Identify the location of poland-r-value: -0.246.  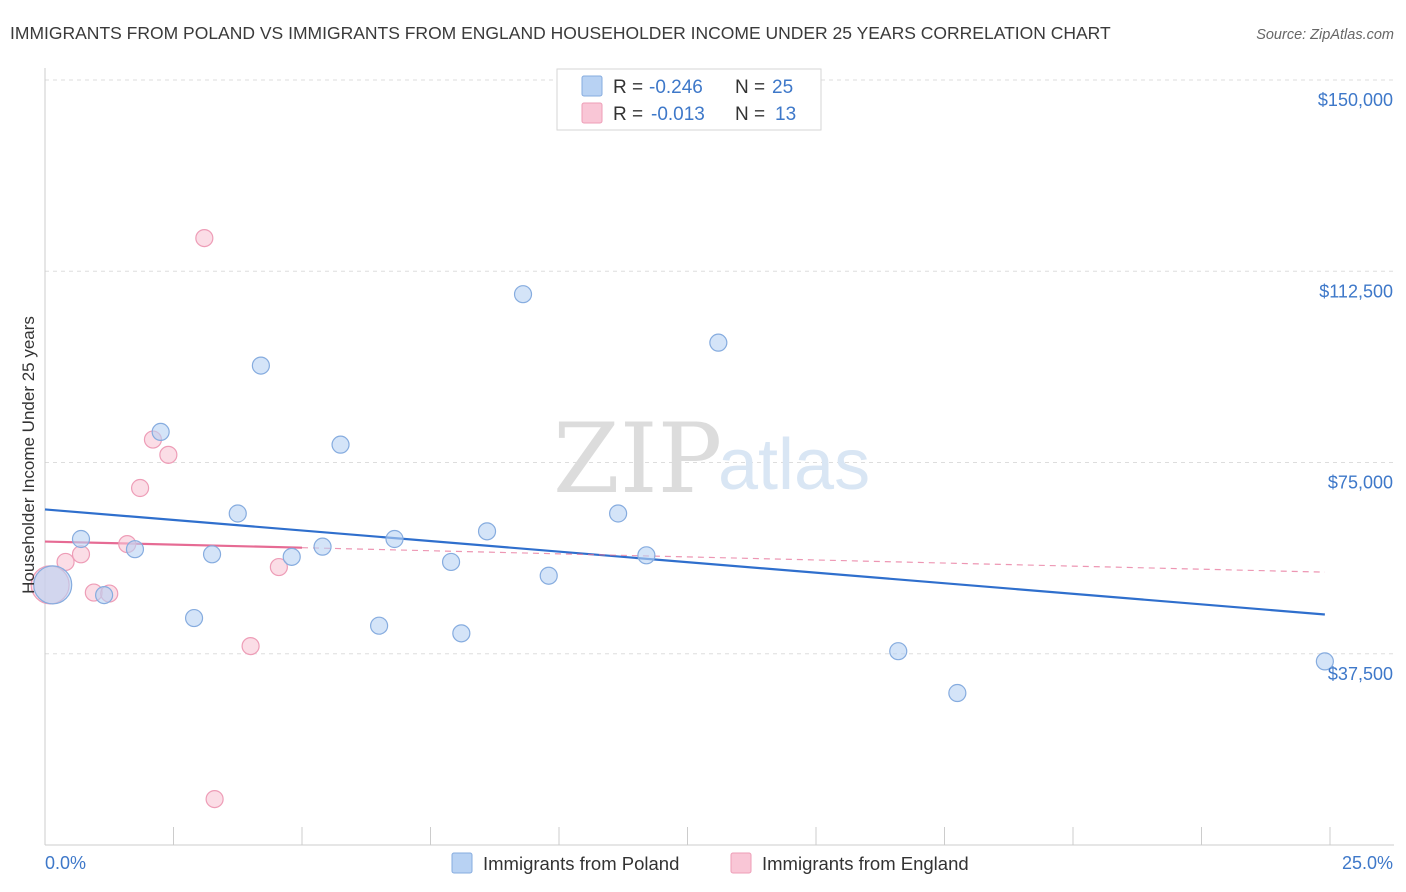
(676, 87).